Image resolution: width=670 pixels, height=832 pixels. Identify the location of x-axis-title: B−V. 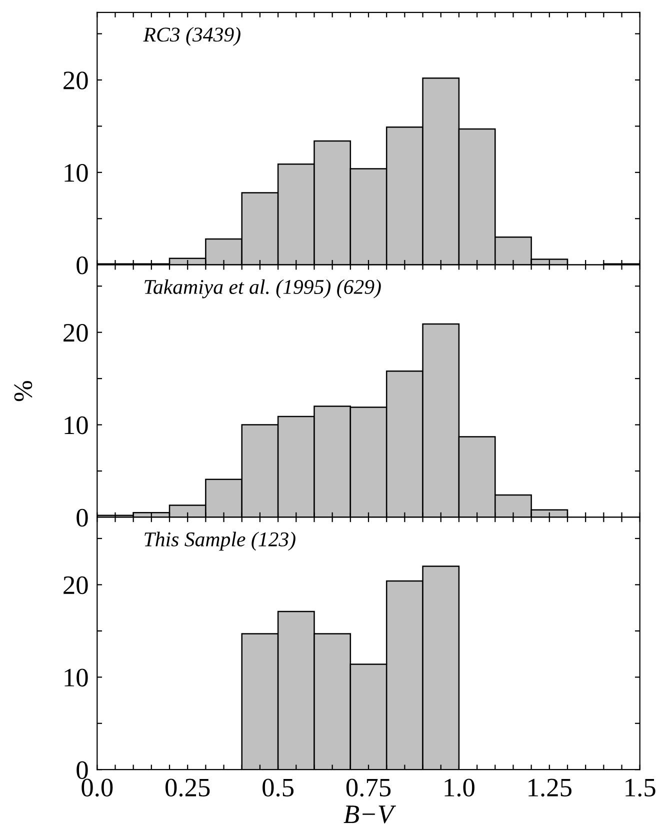
(370, 815).